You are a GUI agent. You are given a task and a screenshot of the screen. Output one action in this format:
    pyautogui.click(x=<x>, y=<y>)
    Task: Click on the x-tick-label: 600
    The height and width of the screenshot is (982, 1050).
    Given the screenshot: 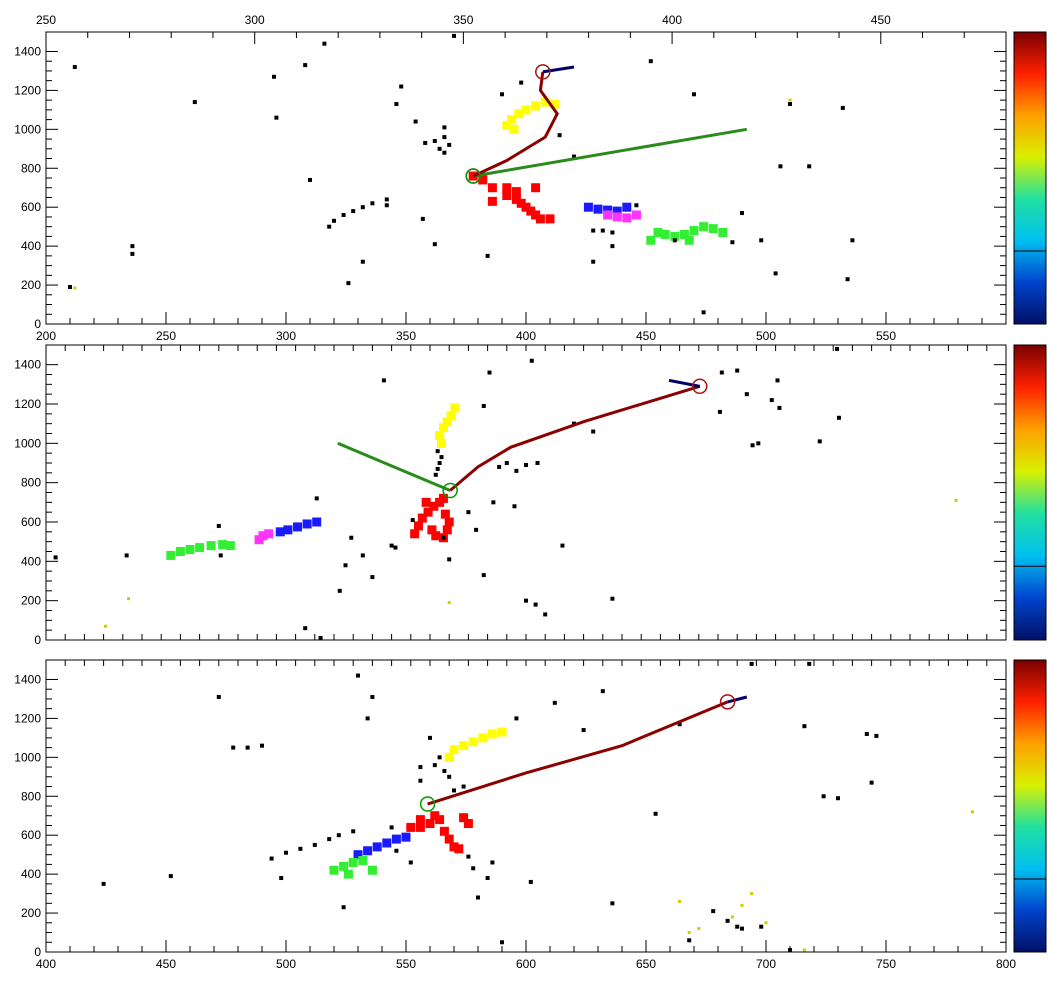 What is the action you would take?
    pyautogui.click(x=526, y=964)
    